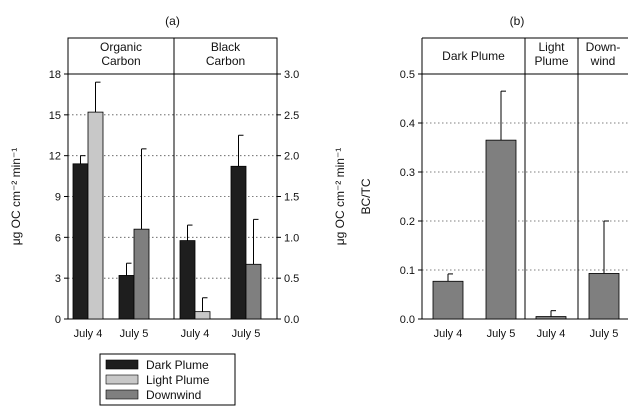  I want to click on panel-a-left-ylabel: μg OC cm⁻² min⁻¹, so click(16, 197).